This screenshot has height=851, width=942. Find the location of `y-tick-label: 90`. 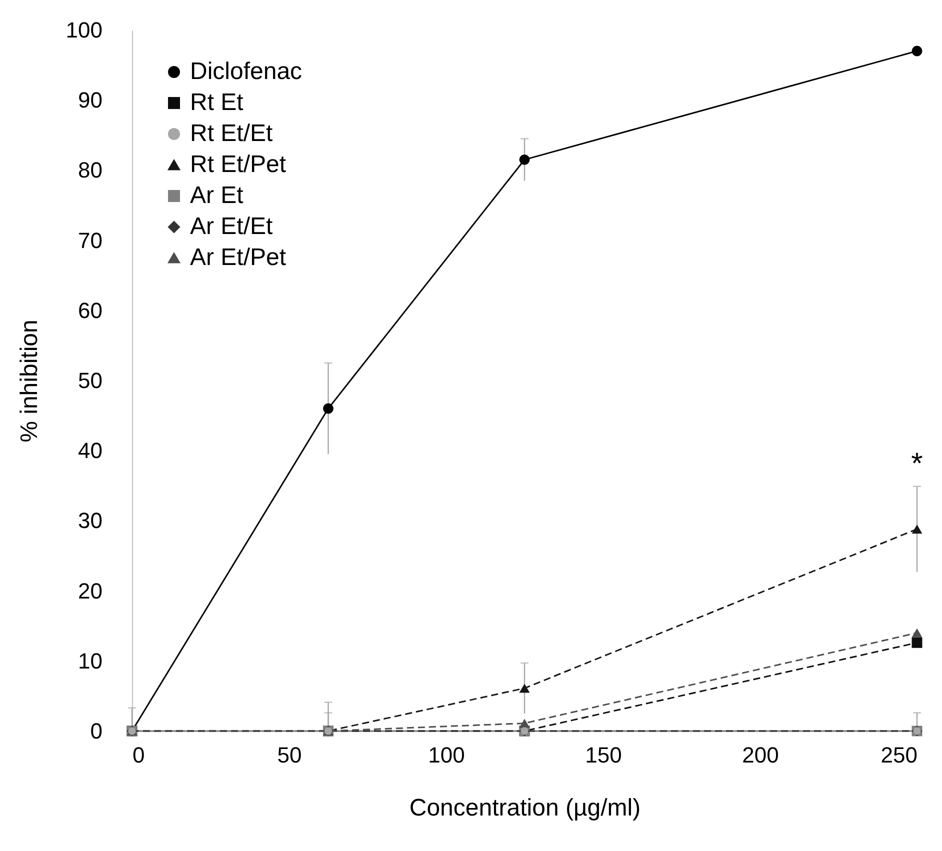

y-tick-label: 90 is located at coordinates (90, 100).